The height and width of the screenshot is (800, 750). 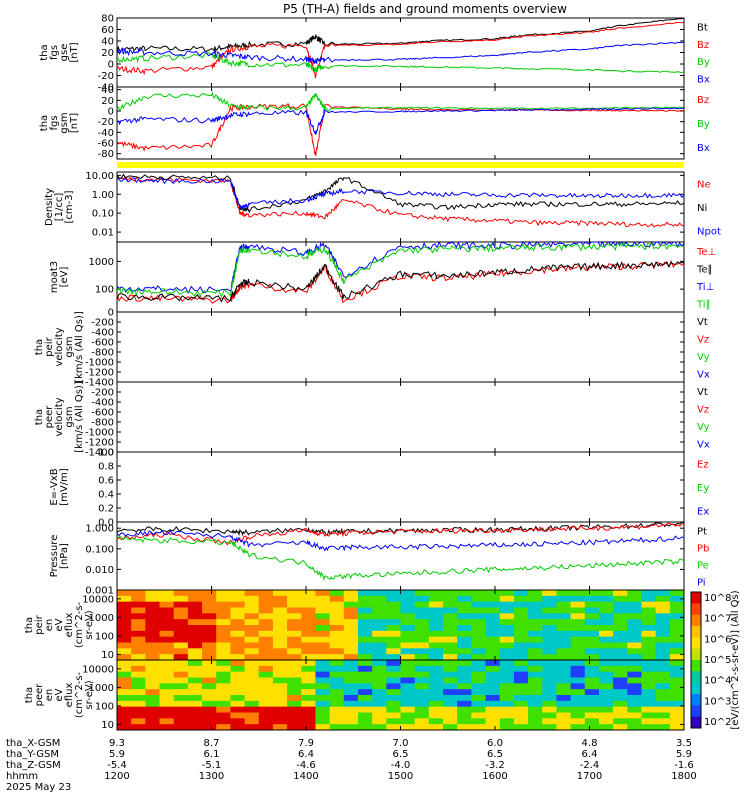 What do you see at coordinates (400, 487) in the screenshot?
I see `panel-frame` at bounding box center [400, 487].